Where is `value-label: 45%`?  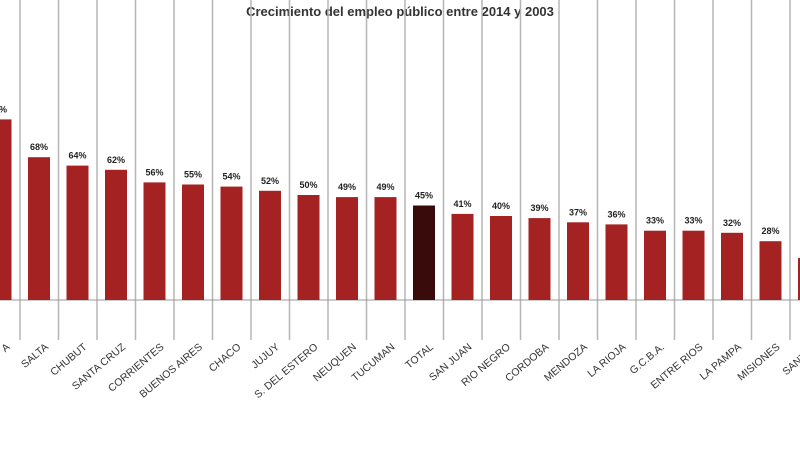
value-label: 45% is located at coordinates (424, 196).